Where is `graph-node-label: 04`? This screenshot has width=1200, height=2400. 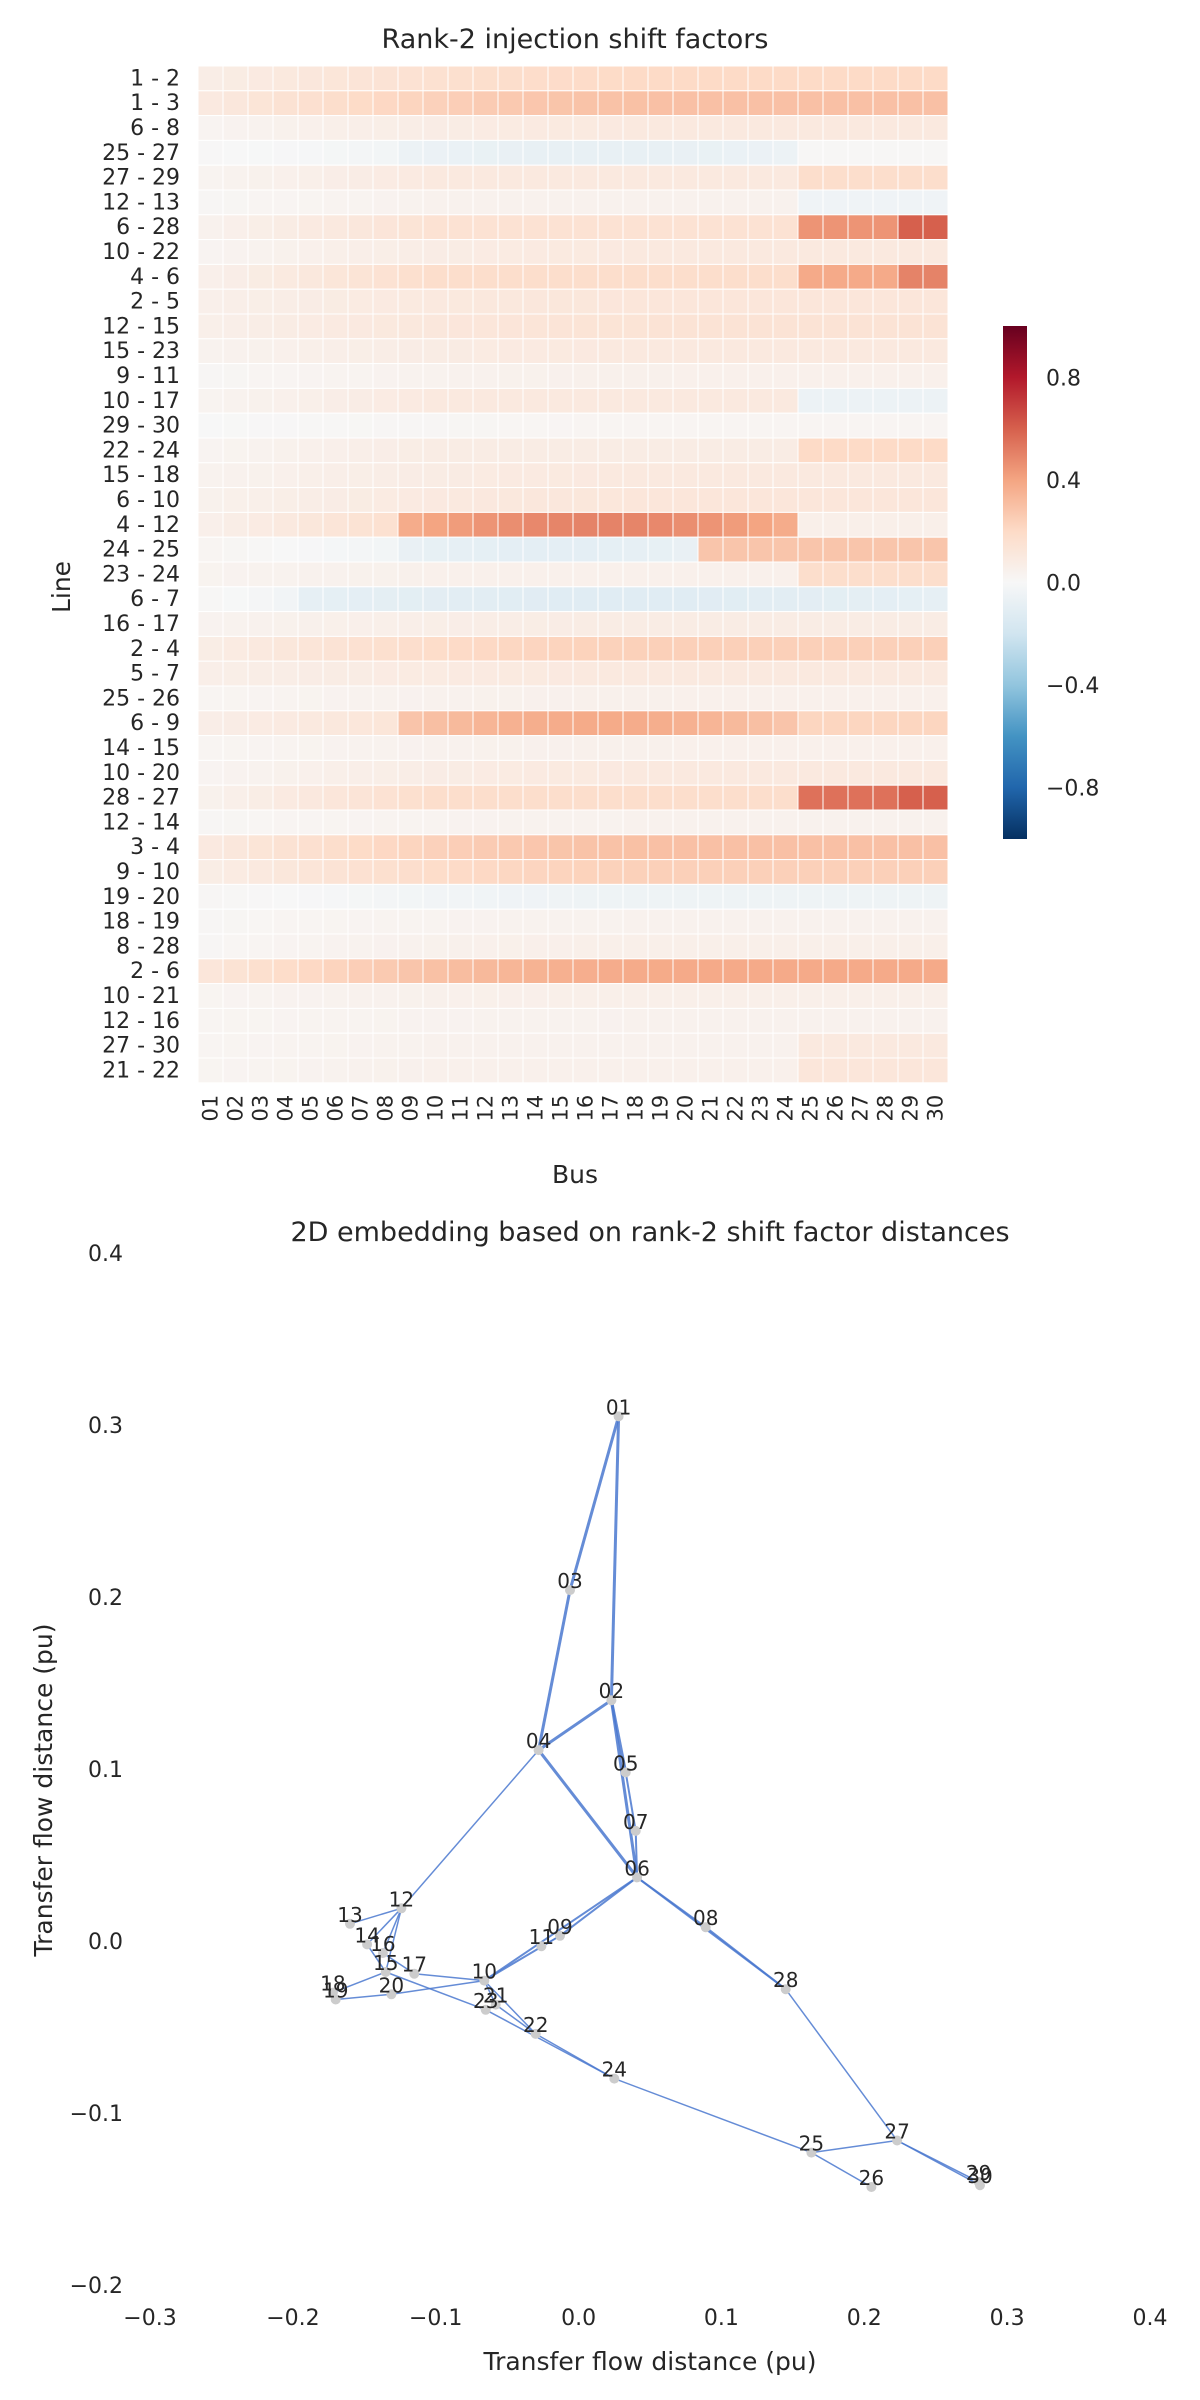
graph-node-label: 04 is located at coordinates (538, 1741).